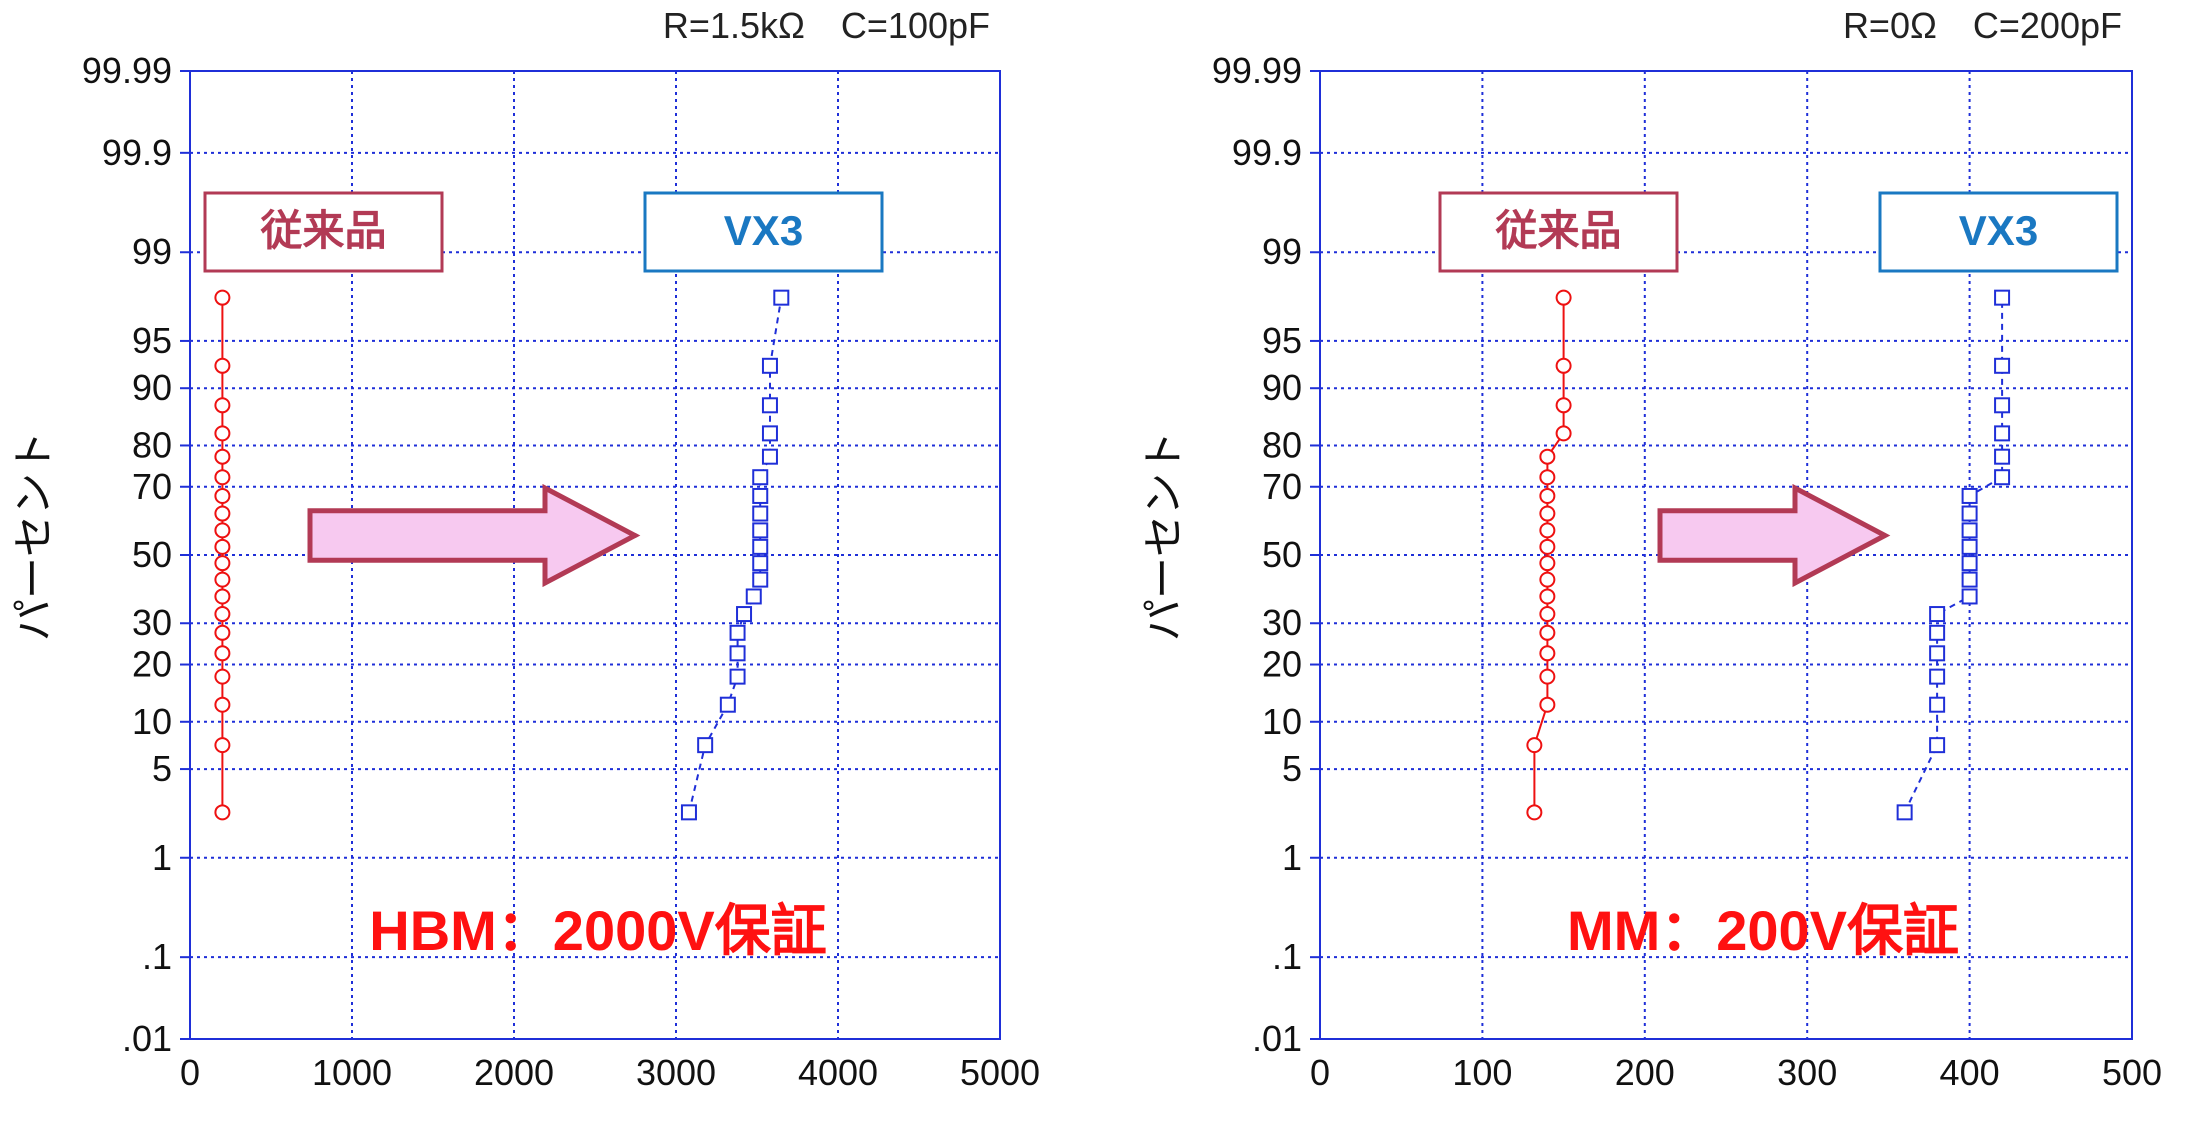 Image resolution: width=2187 pixels, height=1128 pixels. I want to click on x-tick-label: 5000, so click(1000, 1072).